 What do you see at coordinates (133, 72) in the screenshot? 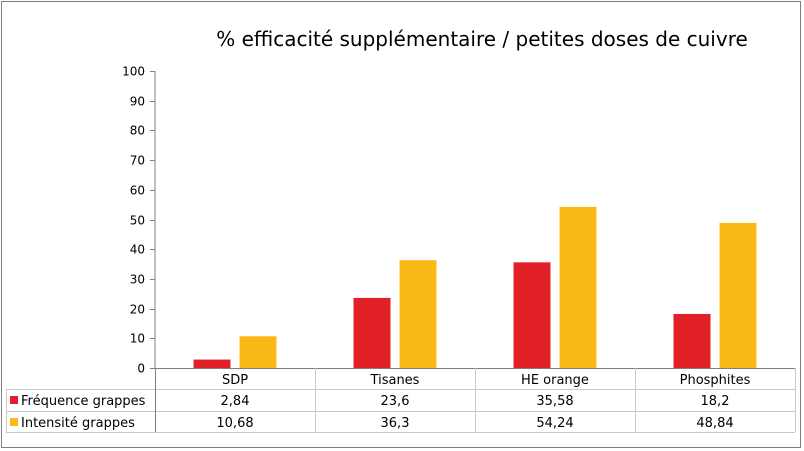
I see `y-tick-label: 100` at bounding box center [133, 72].